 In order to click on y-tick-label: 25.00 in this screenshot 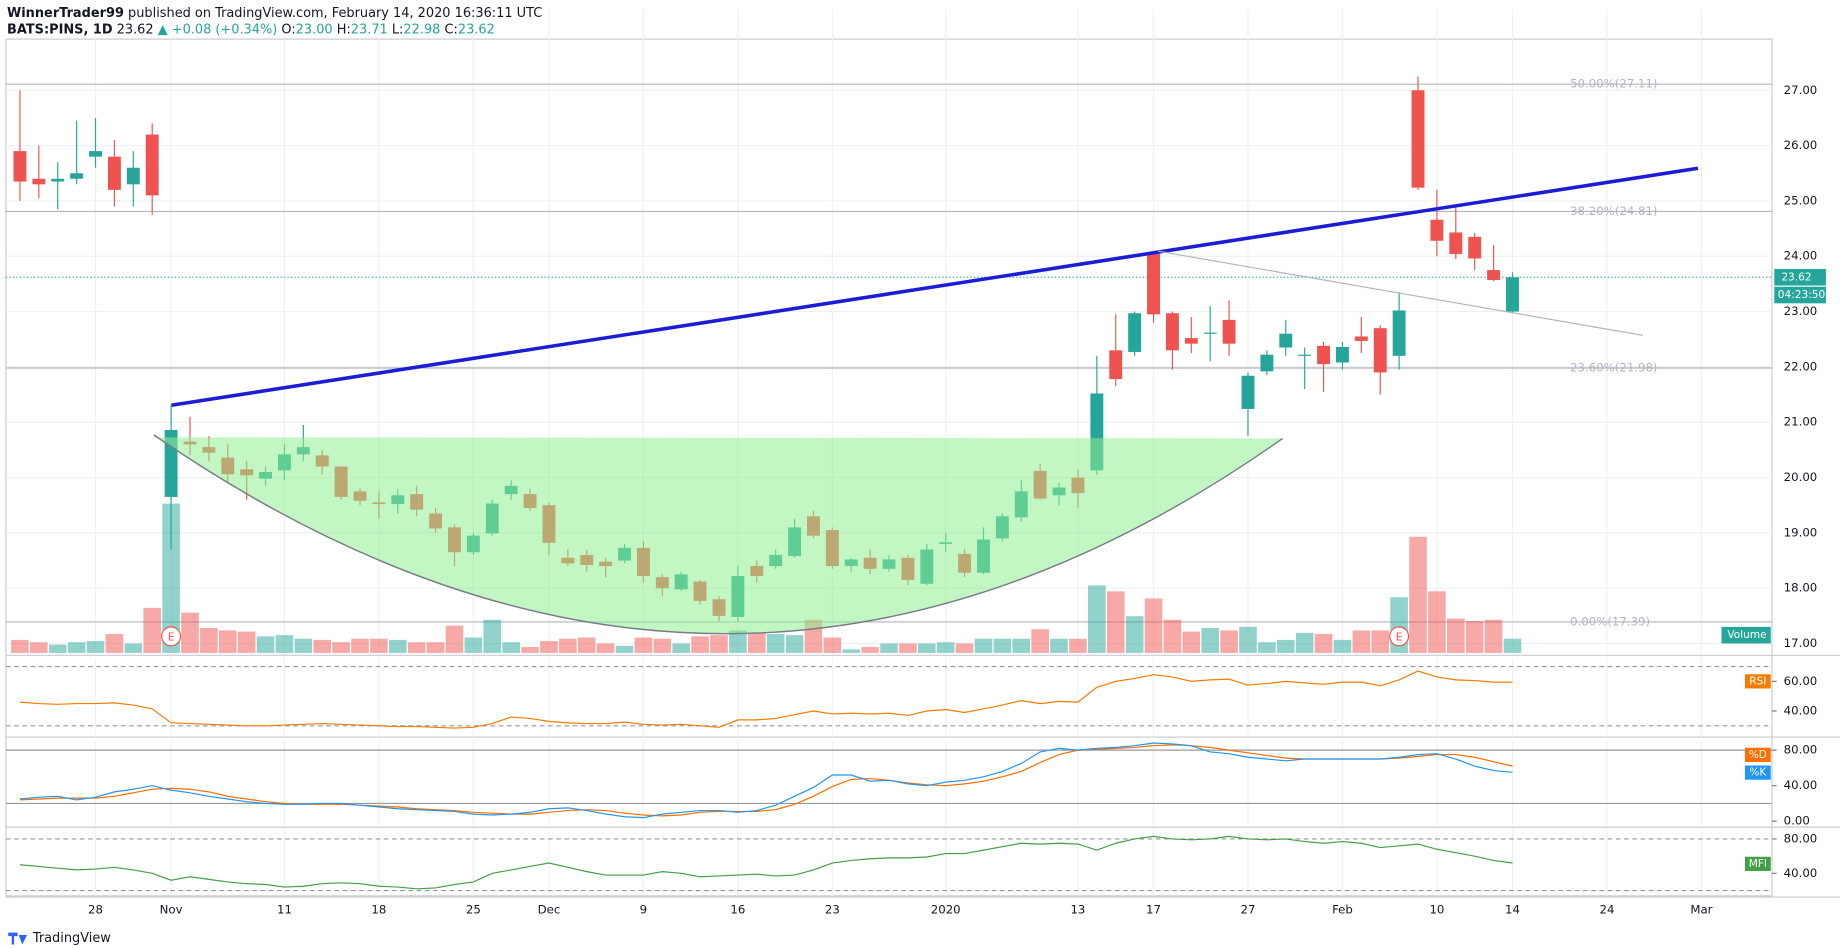, I will do `click(1801, 200)`.